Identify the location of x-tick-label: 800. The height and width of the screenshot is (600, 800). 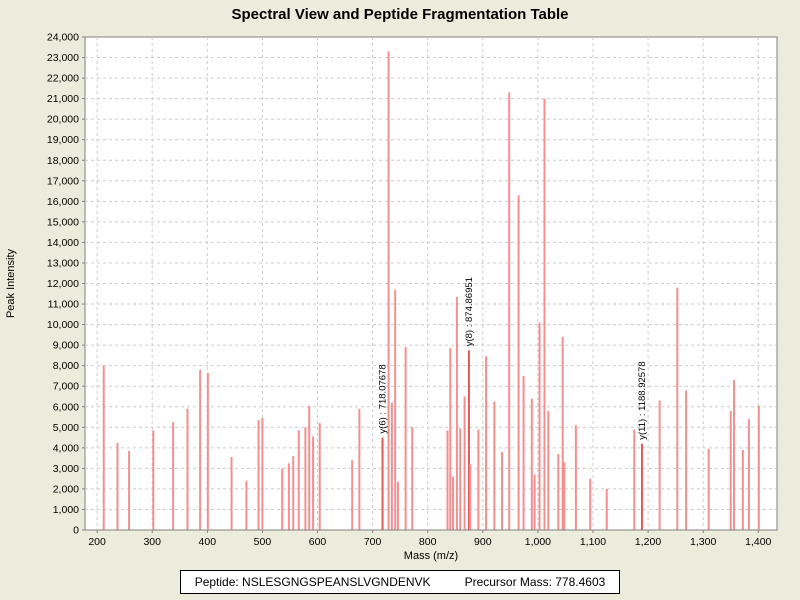
(428, 542).